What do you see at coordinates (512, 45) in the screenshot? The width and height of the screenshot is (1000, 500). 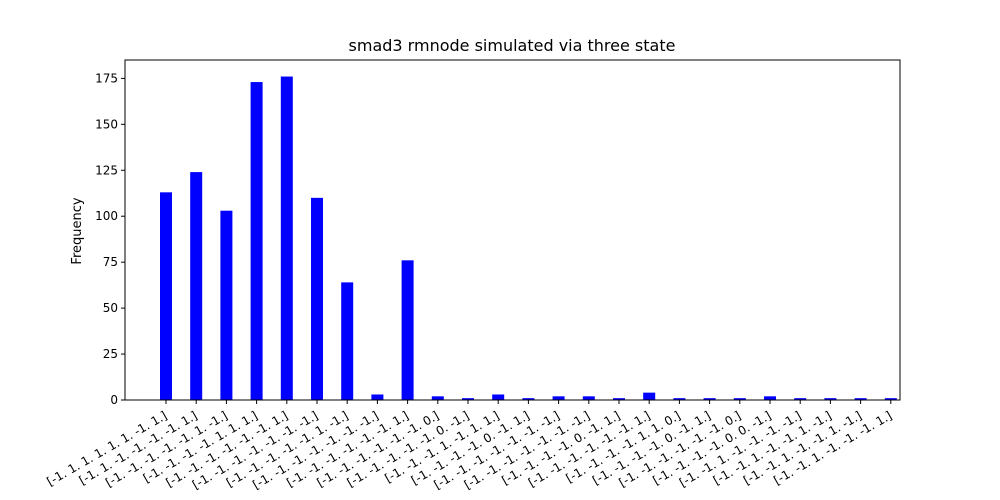 I see `chart-title: smad3 rmnode simulated via three state` at bounding box center [512, 45].